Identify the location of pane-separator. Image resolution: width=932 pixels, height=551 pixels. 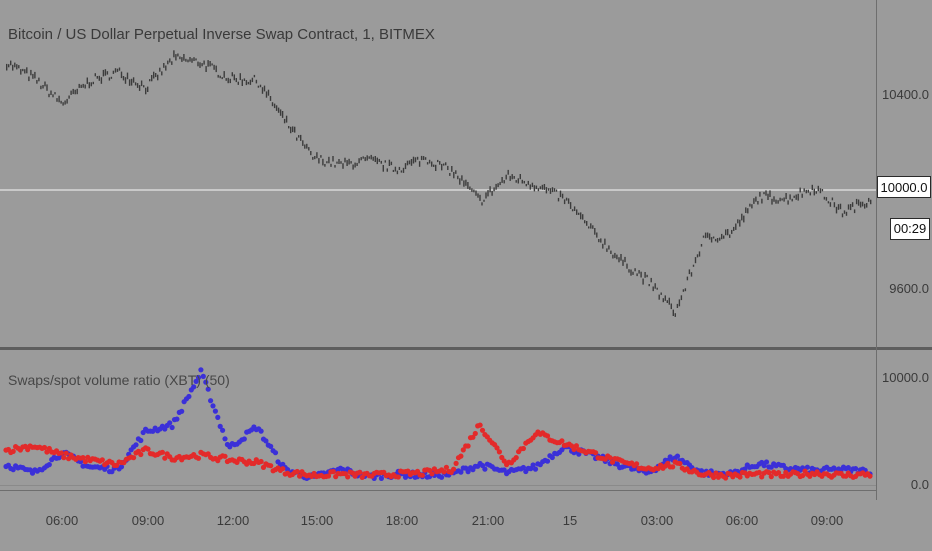
(466, 348).